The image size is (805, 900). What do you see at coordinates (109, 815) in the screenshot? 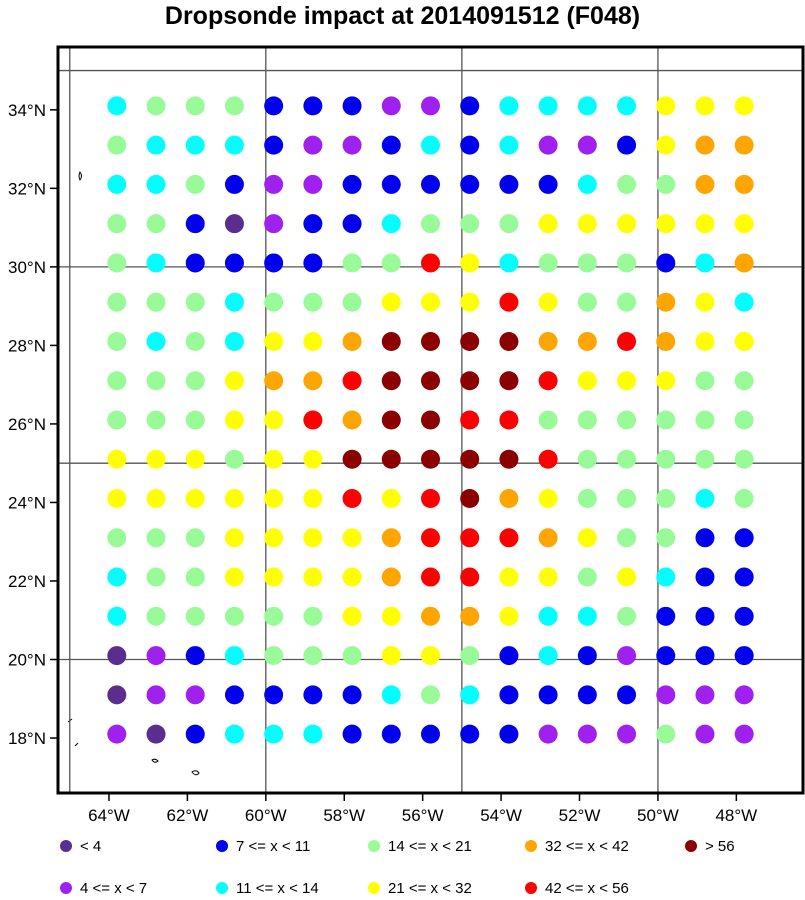
I see `x-tick-label: 64°W` at bounding box center [109, 815].